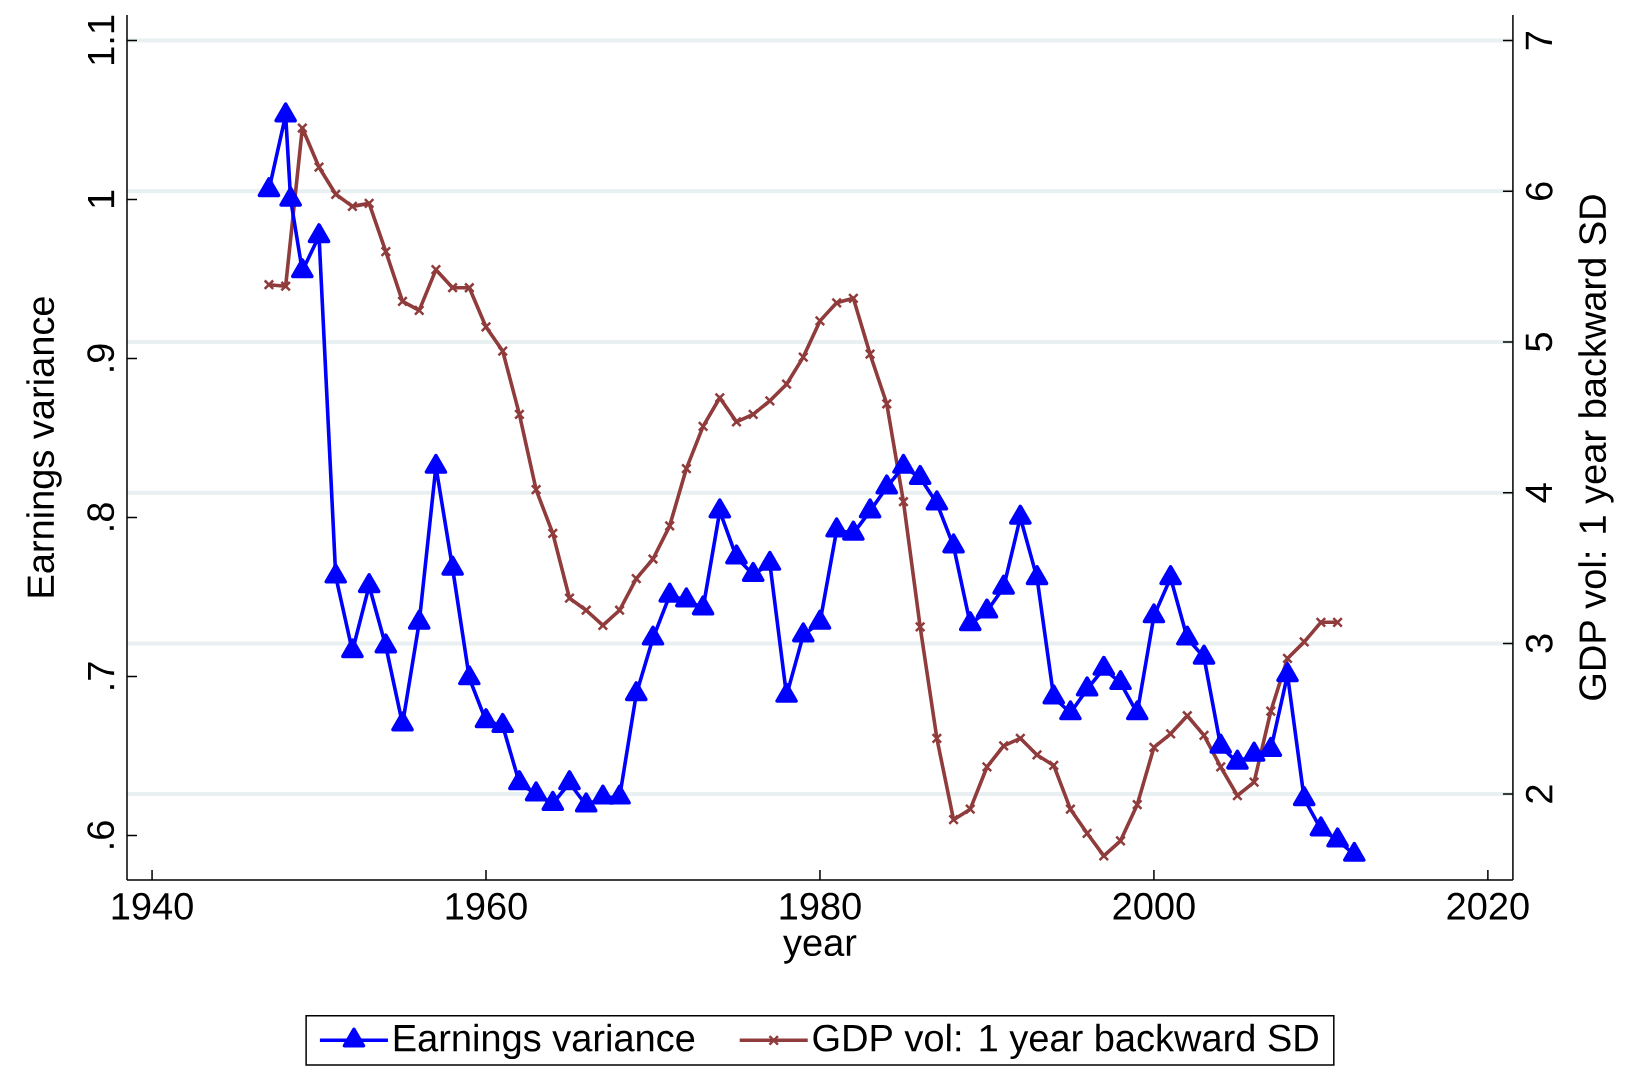 This screenshot has height=1087, width=1632. What do you see at coordinates (101, 357) in the screenshot?
I see `y-tick-label: .9` at bounding box center [101, 357].